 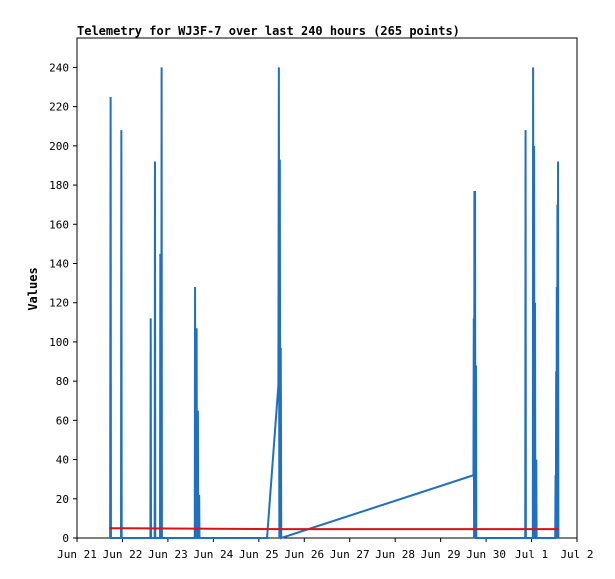 What do you see at coordinates (441, 554) in the screenshot?
I see `x-tick-label: Jun 29` at bounding box center [441, 554].